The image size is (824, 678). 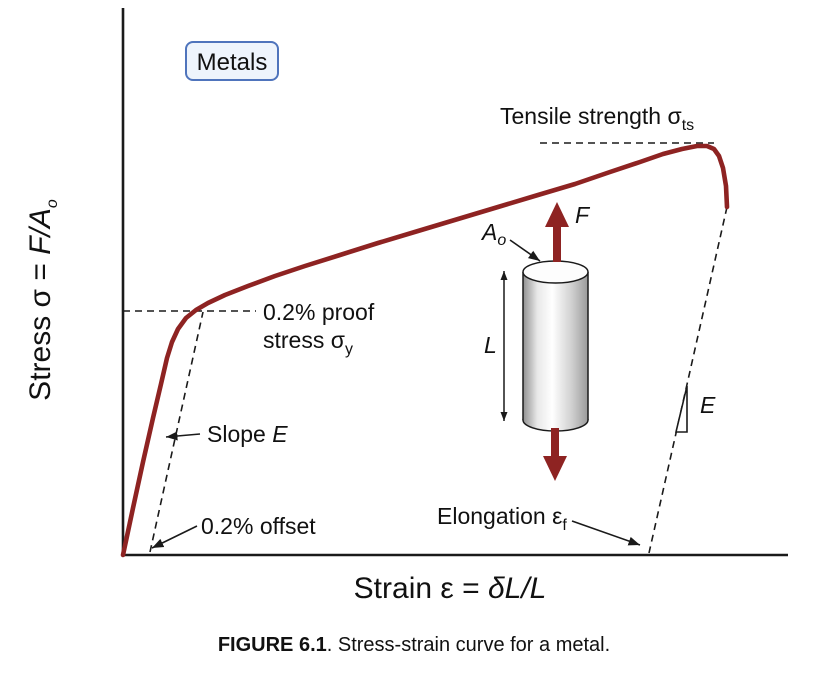 What do you see at coordinates (319, 312) in the screenshot?
I see `proof-stress-label-line1: 0.2% proof` at bounding box center [319, 312].